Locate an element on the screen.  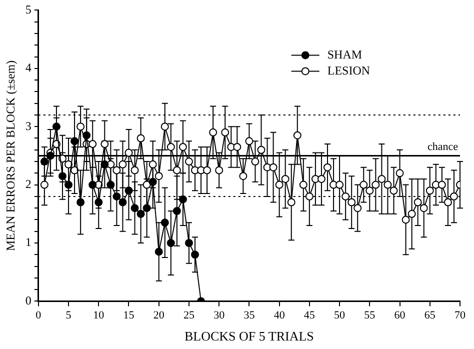
y-tick-label: 2 is located at coordinates (28, 183).